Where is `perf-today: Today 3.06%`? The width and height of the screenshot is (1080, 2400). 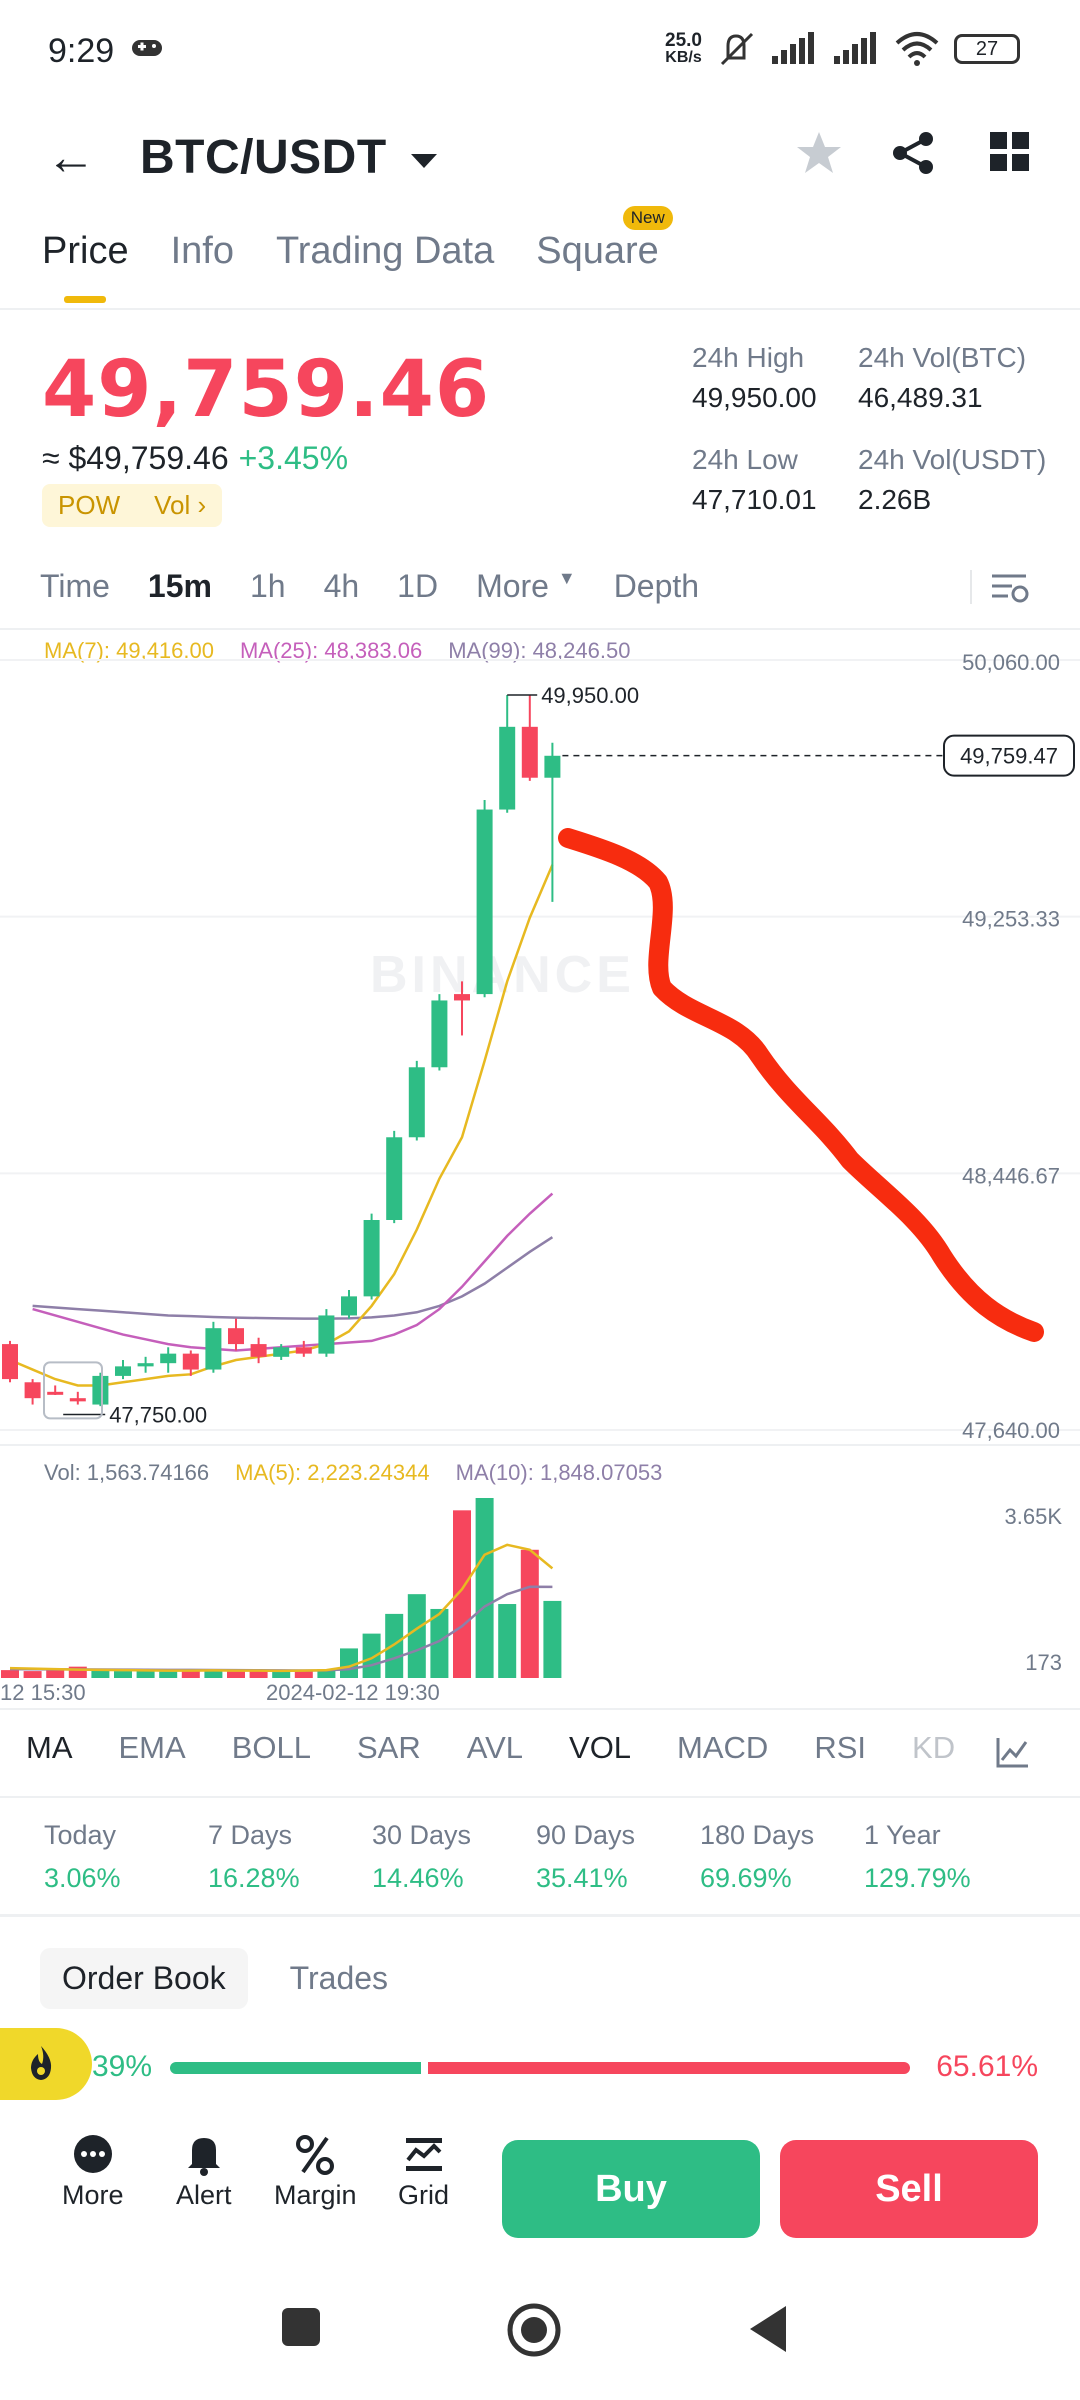
perf-today: Today 3.06% is located at coordinates (82, 1856).